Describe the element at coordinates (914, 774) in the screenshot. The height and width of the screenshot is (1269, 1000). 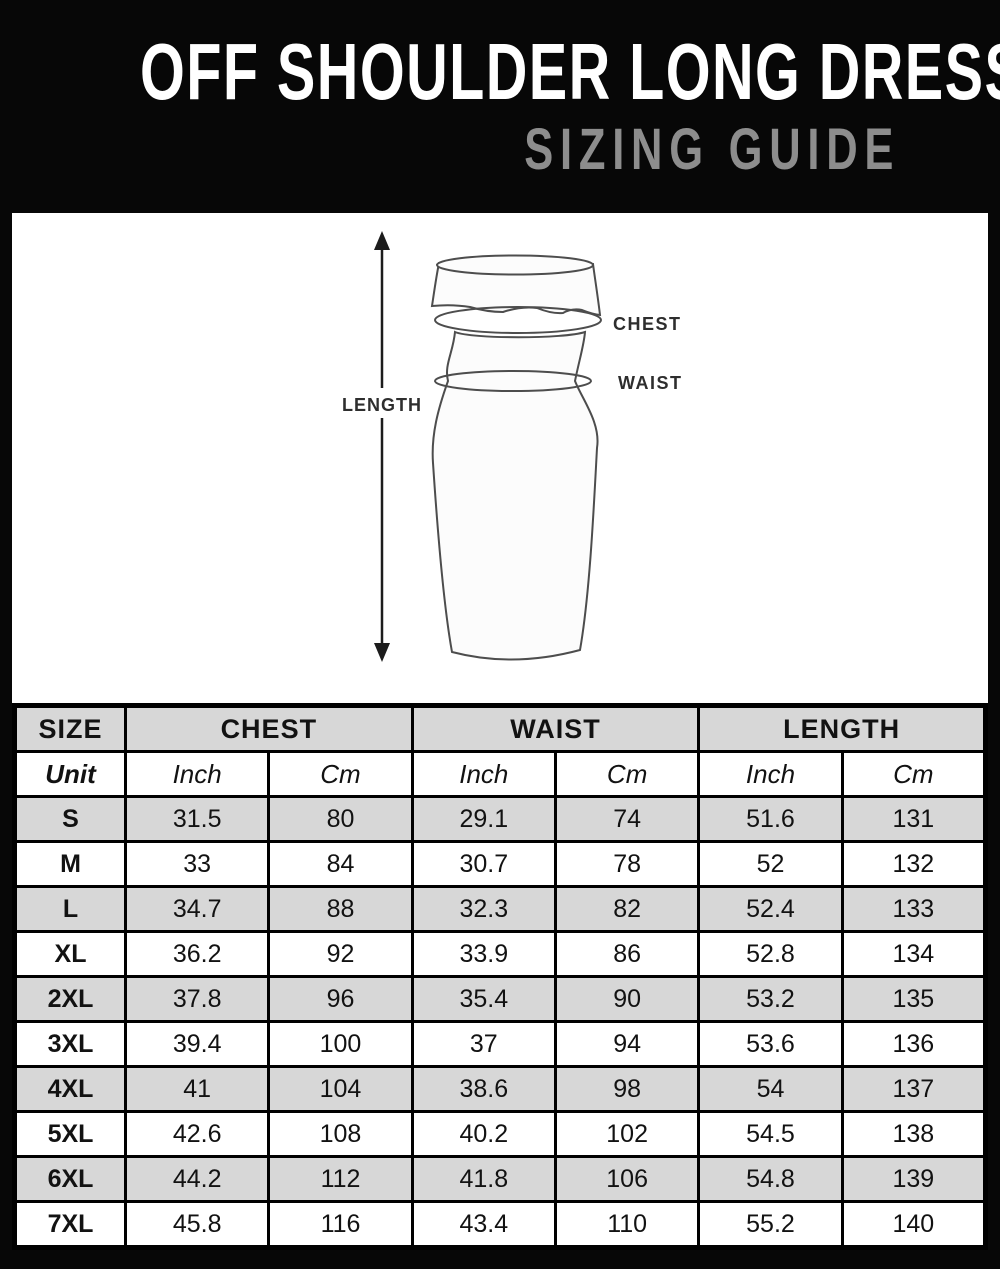
I see `unit-length-cm: Cm` at that location.